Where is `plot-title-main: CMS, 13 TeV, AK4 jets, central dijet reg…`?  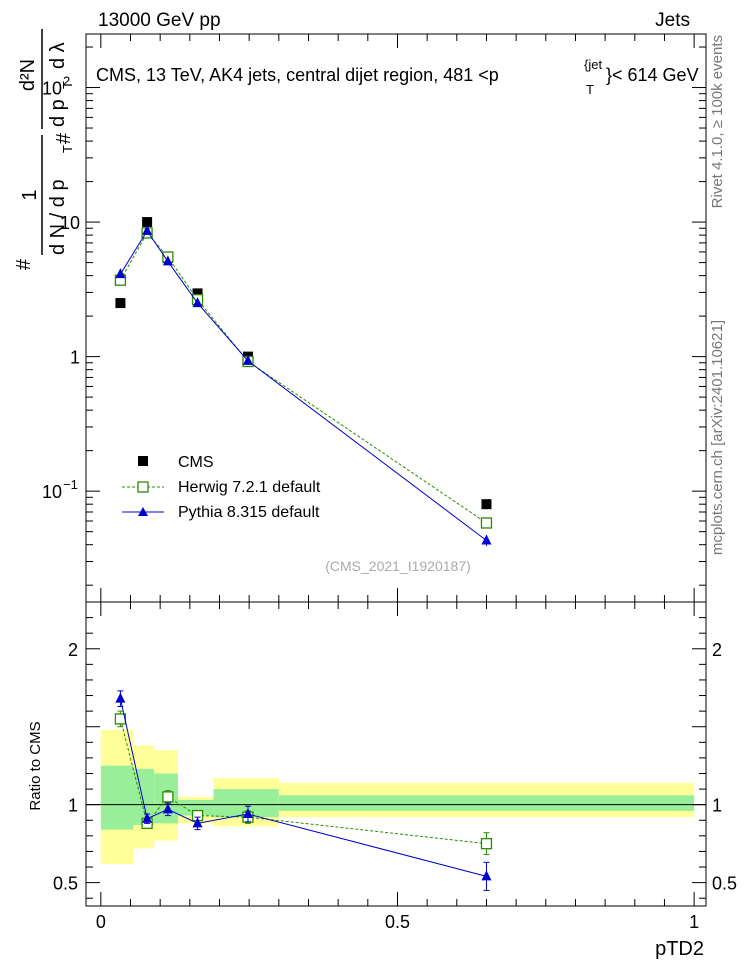
plot-title-main: CMS, 13 TeV, AK4 jets, central dijet reg… is located at coordinates (297, 75).